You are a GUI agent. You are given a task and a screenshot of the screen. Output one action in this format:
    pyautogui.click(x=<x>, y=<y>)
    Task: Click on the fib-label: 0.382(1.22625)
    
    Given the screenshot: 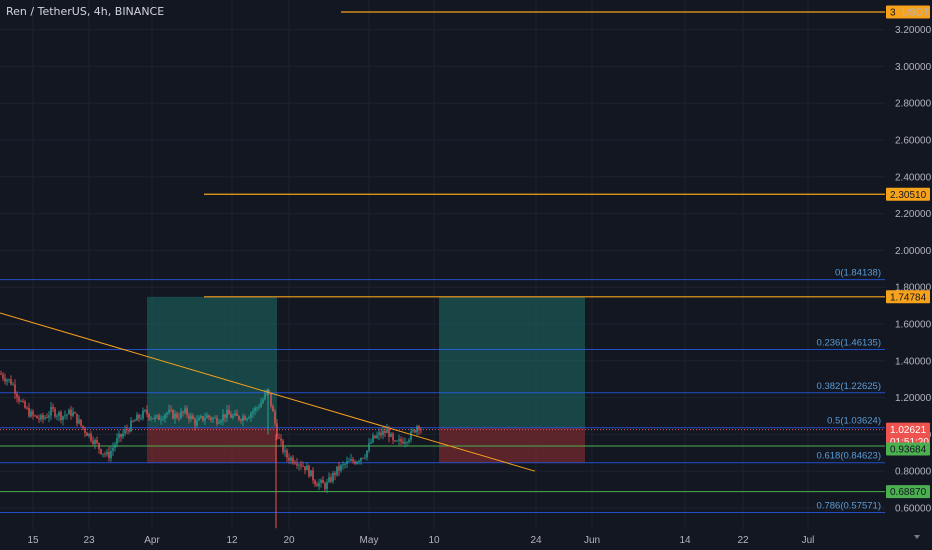 What is the action you would take?
    pyautogui.click(x=849, y=386)
    